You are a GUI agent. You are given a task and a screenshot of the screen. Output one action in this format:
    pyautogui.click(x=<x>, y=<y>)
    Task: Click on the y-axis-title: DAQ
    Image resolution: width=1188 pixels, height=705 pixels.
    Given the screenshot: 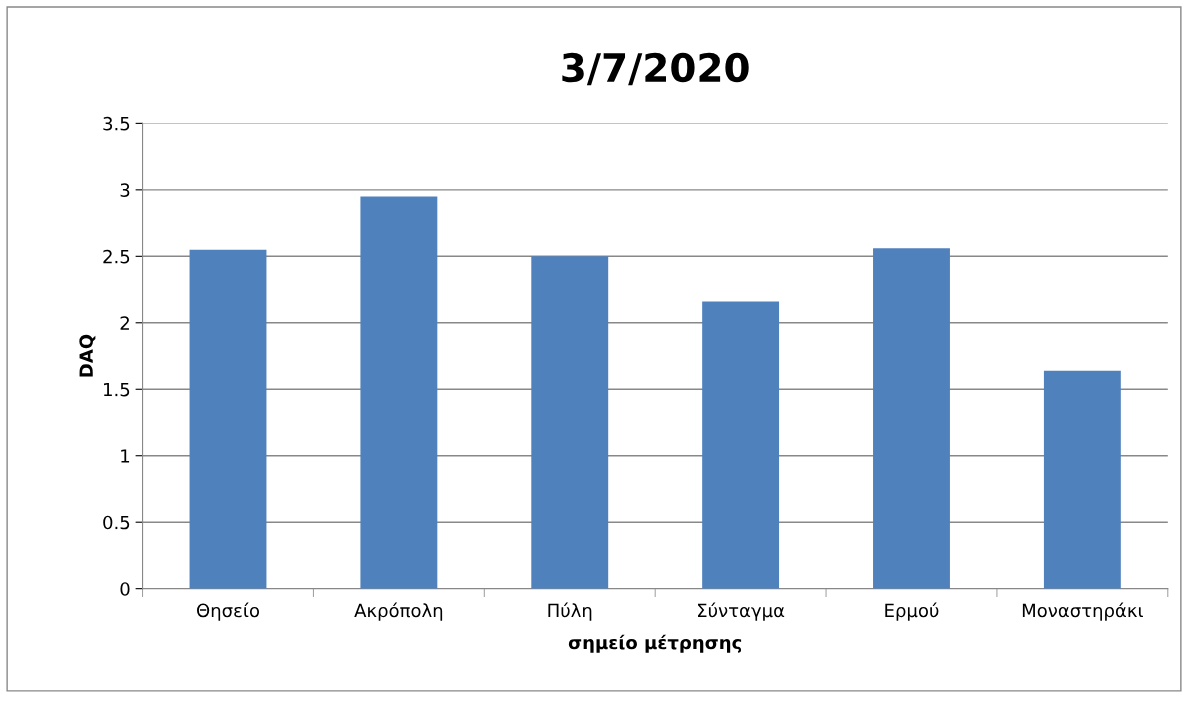 What is the action you would take?
    pyautogui.click(x=87, y=355)
    